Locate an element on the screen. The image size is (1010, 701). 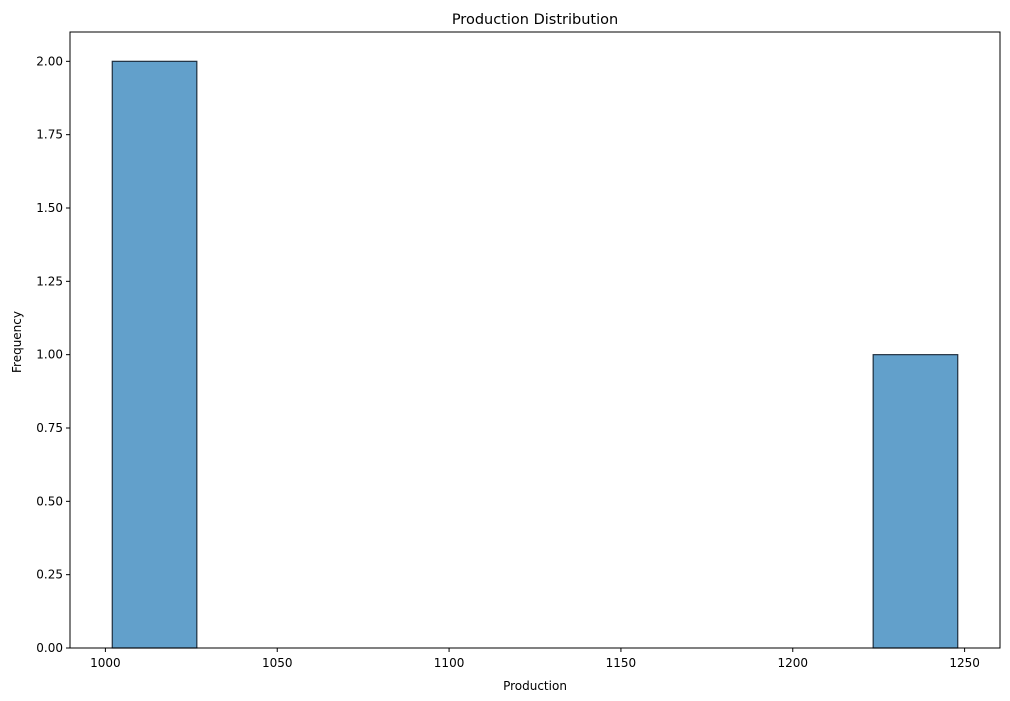
y-tick-label: 1.75 is located at coordinates (49, 135).